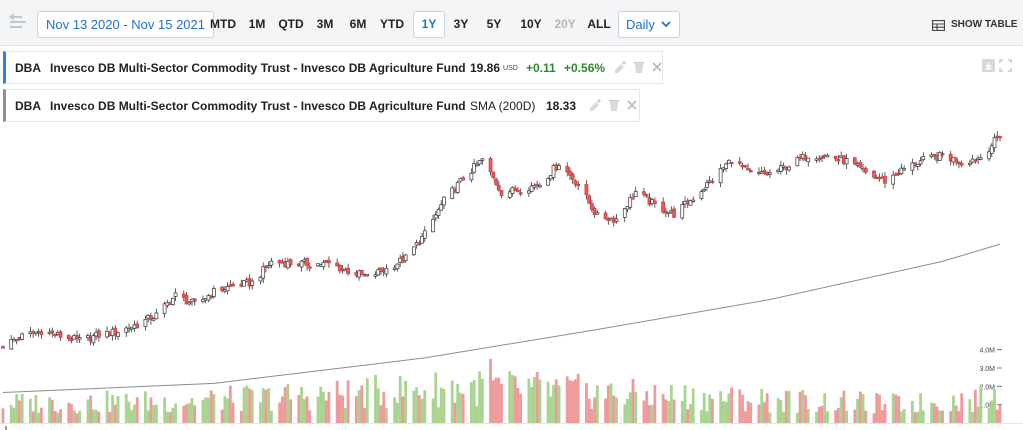  Describe the element at coordinates (494, 68) in the screenshot. I see `legend-last-price: 19.86 USD` at that location.